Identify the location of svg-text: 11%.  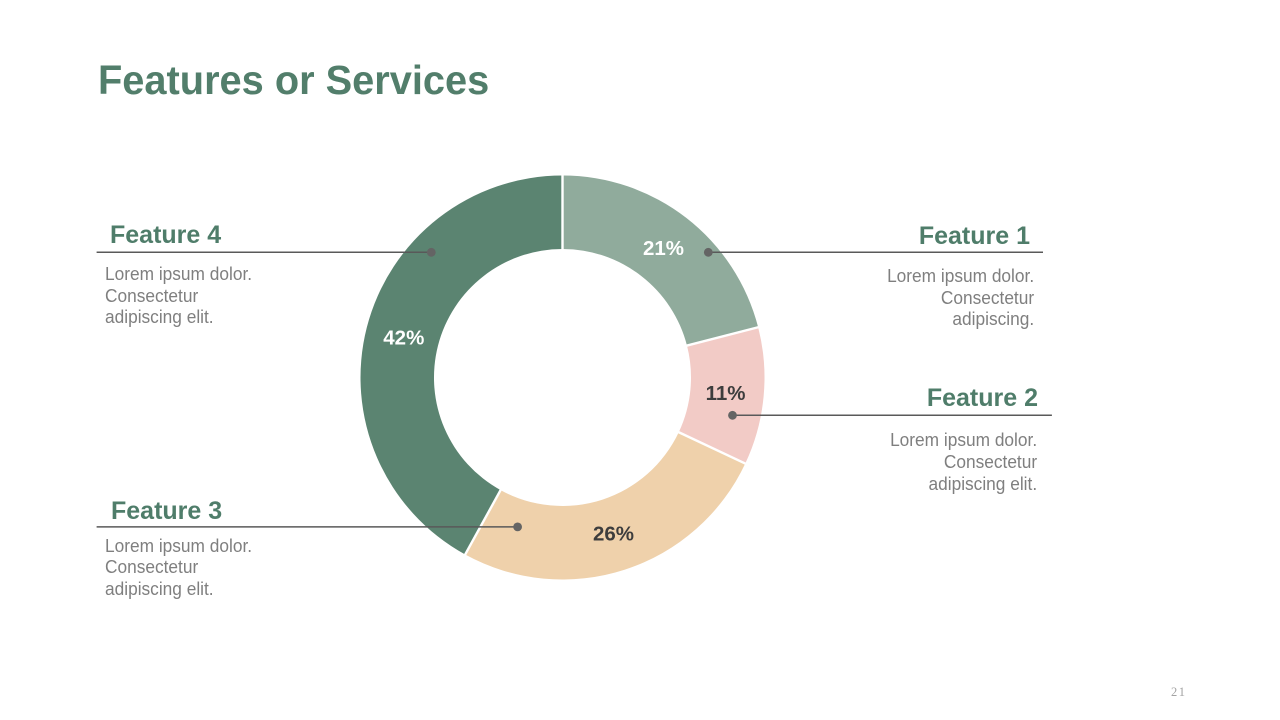
(726, 393).